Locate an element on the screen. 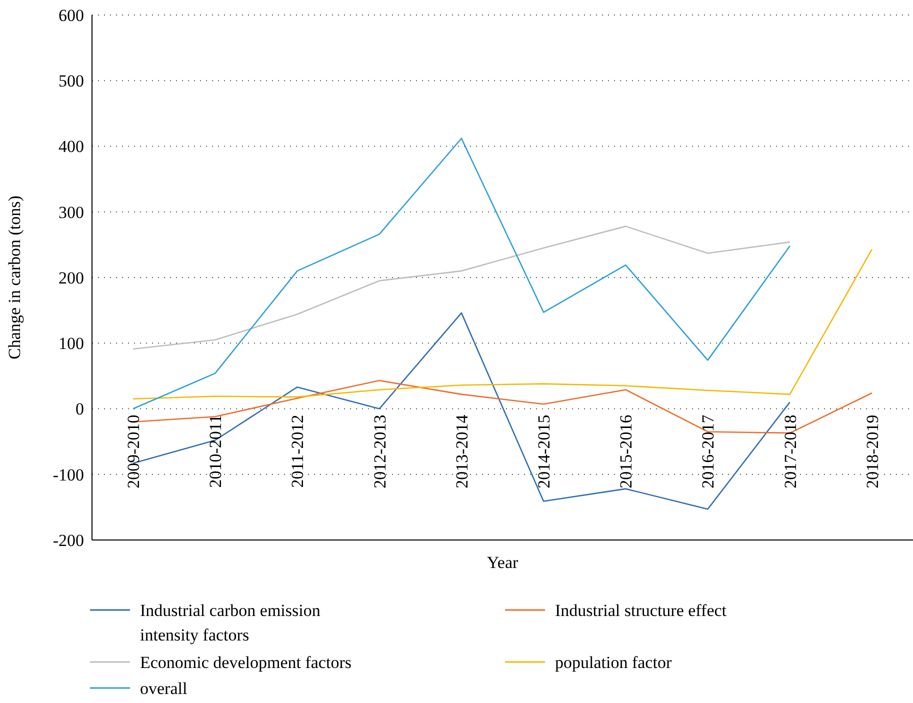 This screenshot has width=913, height=703. y-tick-label: 300 is located at coordinates (71, 212).